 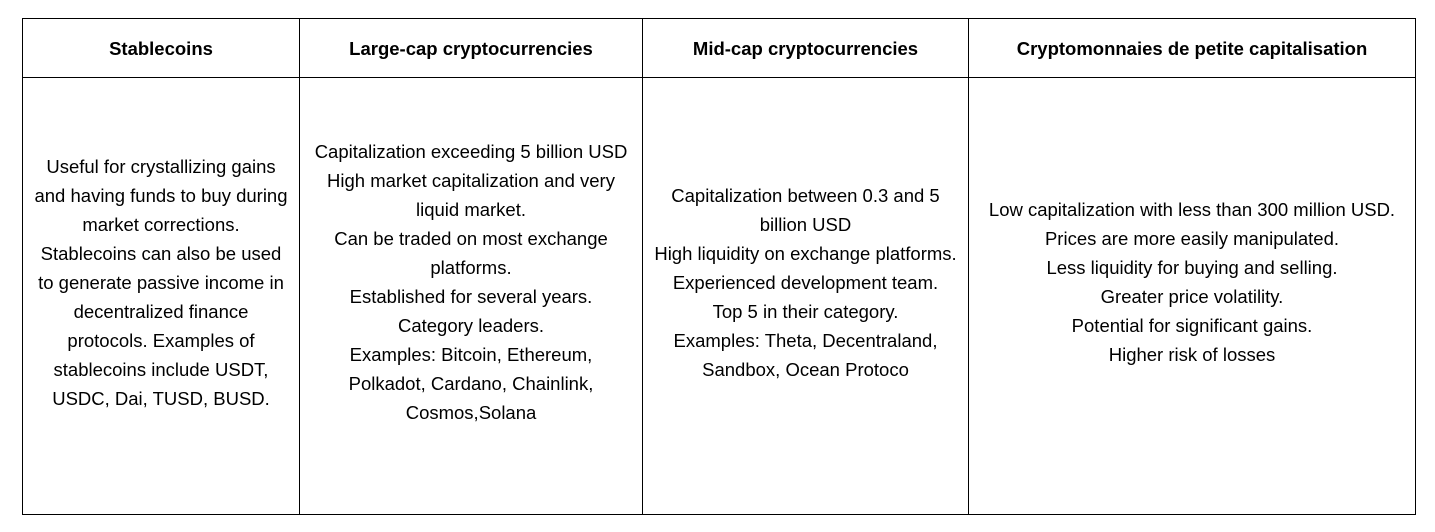 What do you see at coordinates (471, 48) in the screenshot?
I see `header-large-cap: Large-cap cryptocurrencies` at bounding box center [471, 48].